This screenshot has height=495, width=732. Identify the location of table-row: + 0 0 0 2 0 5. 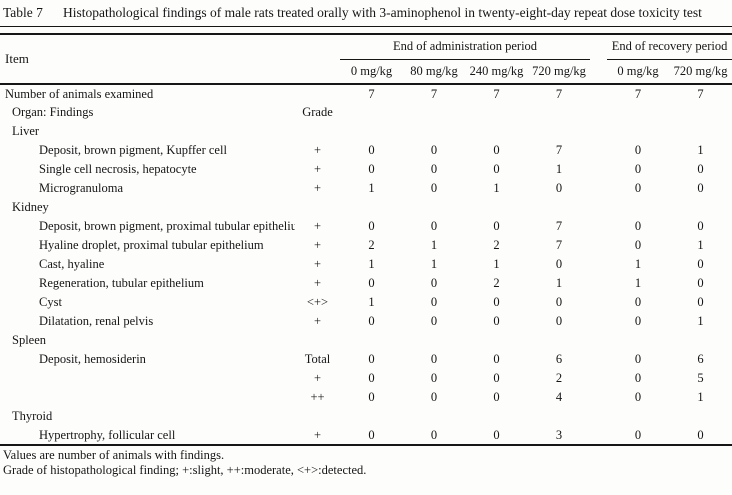
(366, 378).